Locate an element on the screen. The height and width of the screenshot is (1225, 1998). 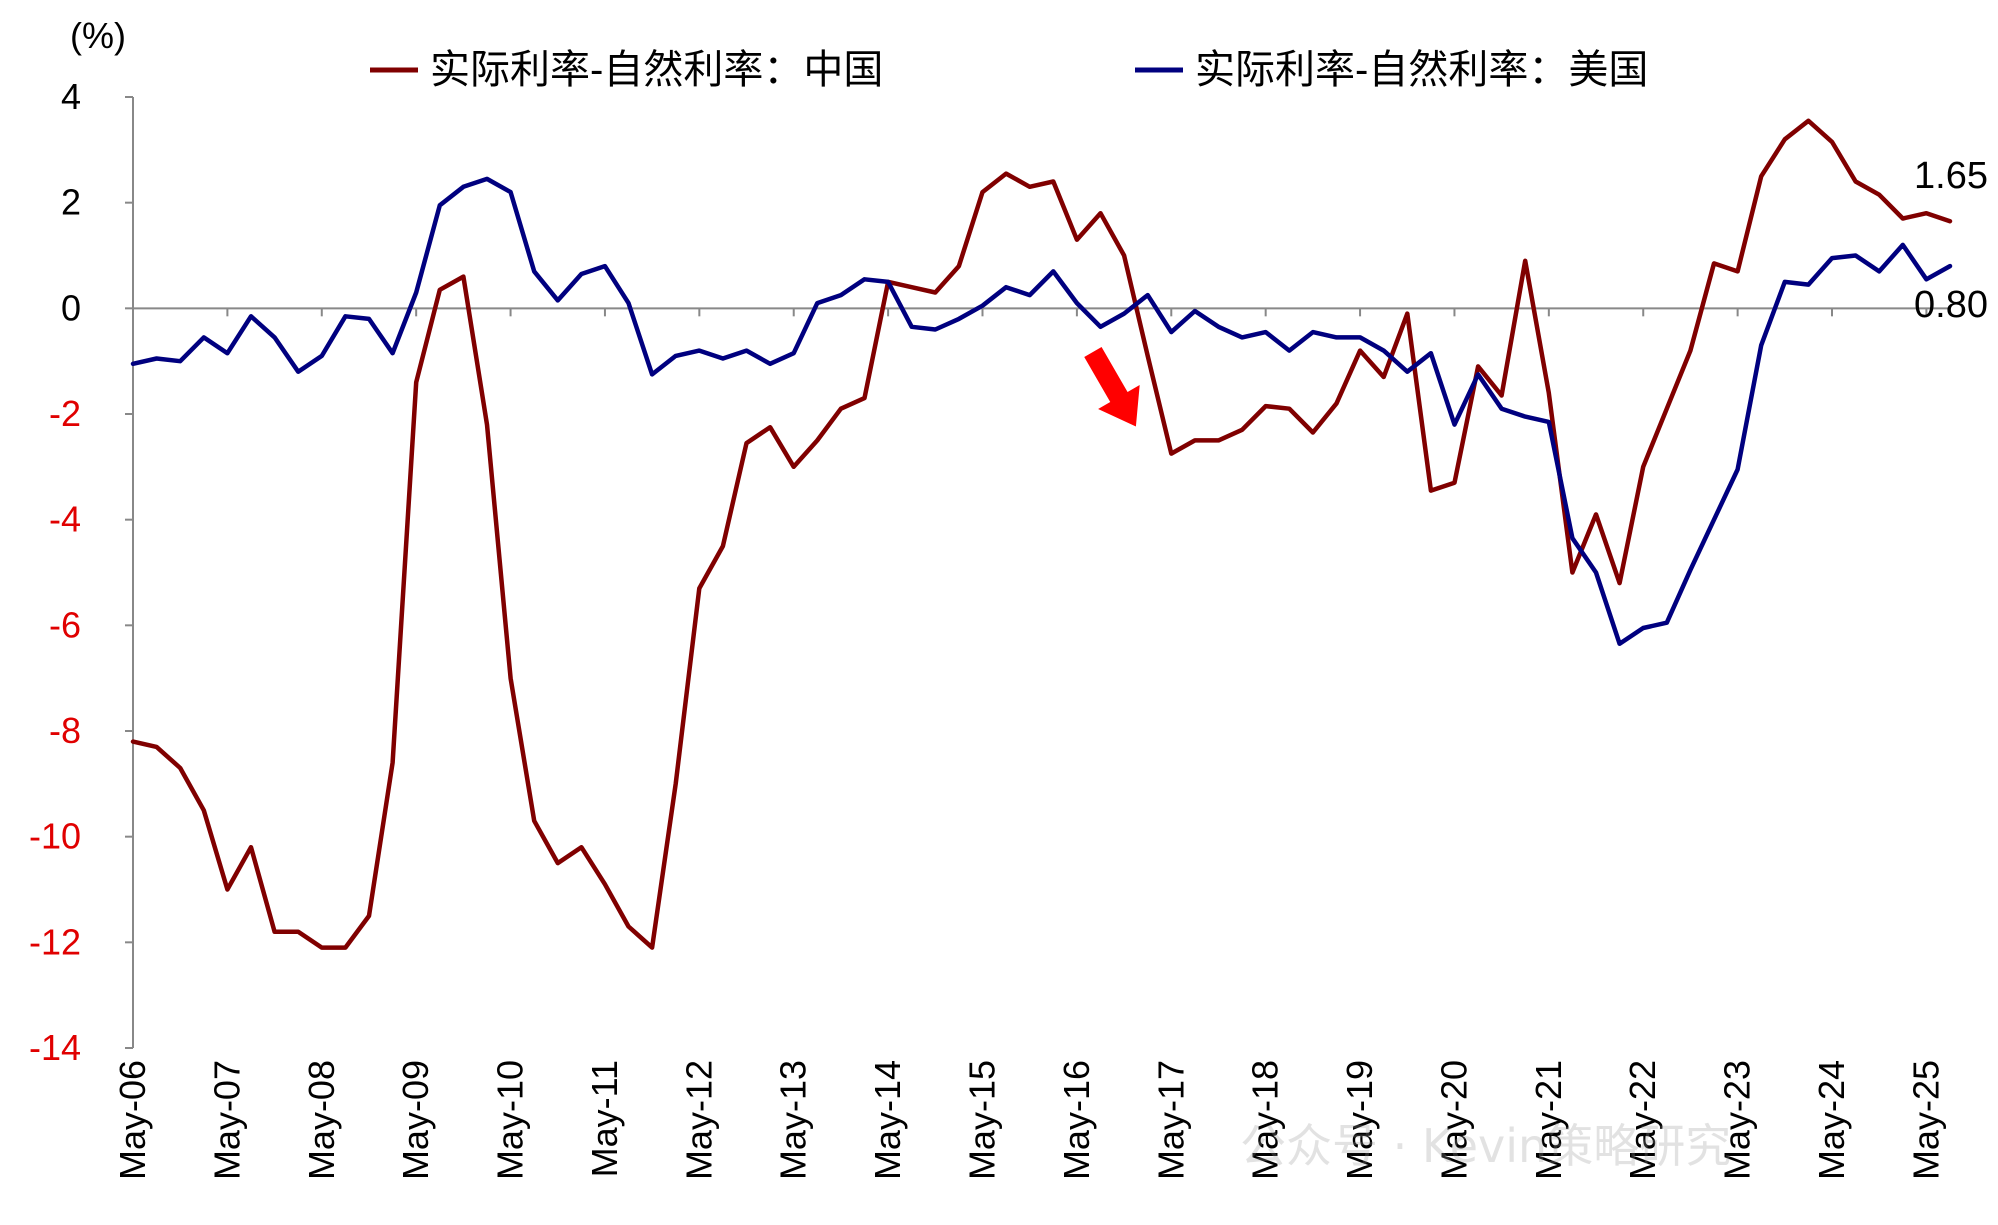
legend: 实际利率-自然利率：中国 实际利率-自然利率：美国 is located at coordinates (1009, 70).